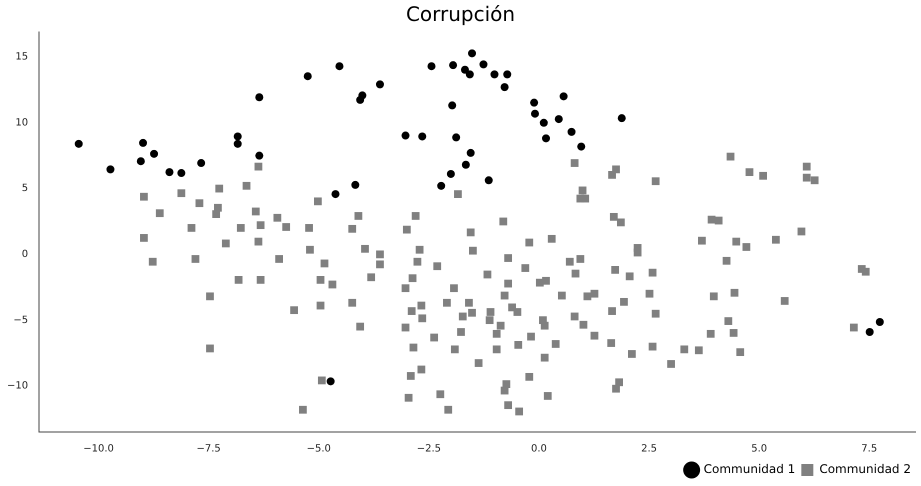 The width and height of the screenshot is (921, 486). What do you see at coordinates (20, 320) in the screenshot?
I see `y-tick-label: −5` at bounding box center [20, 320].